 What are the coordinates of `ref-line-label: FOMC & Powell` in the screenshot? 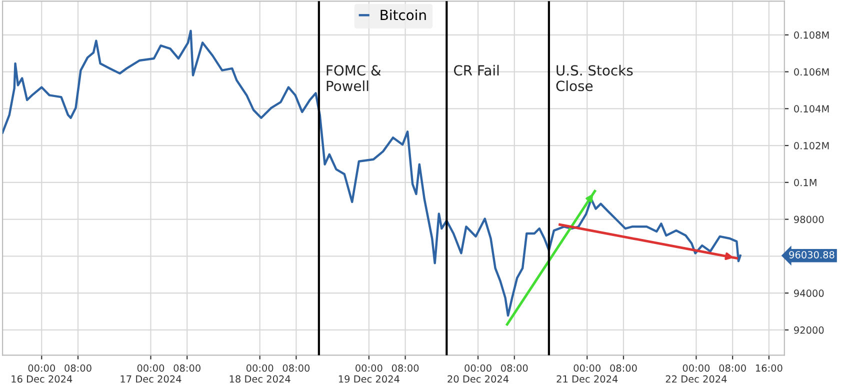 It's located at (353, 78).